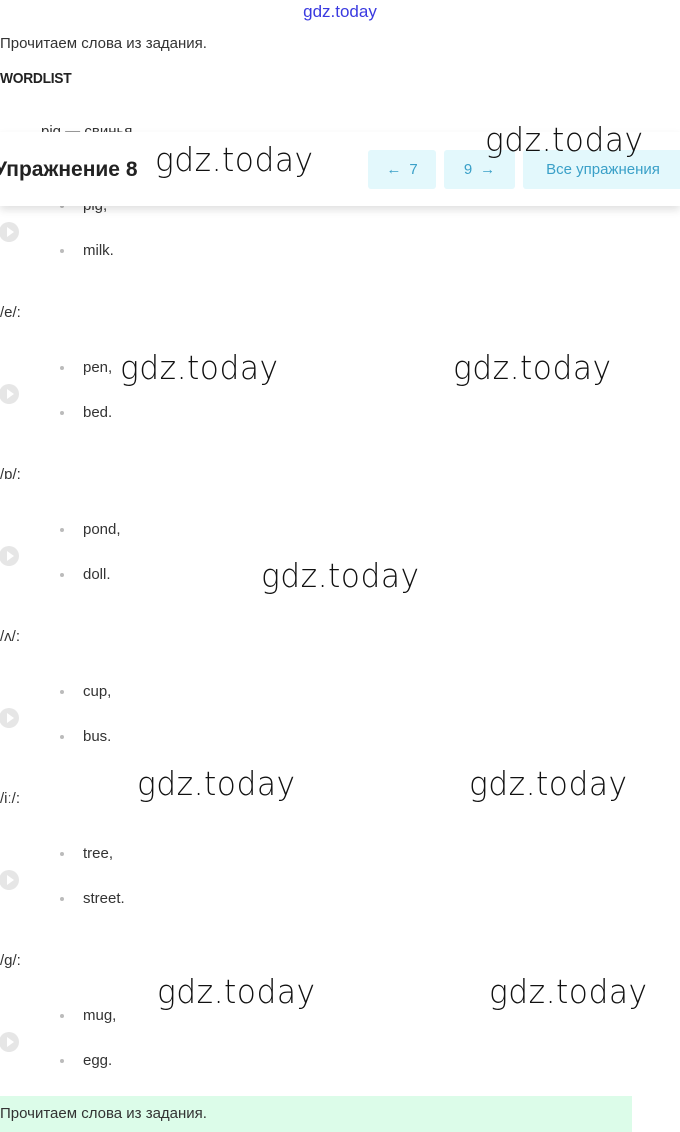 The height and width of the screenshot is (1132, 680). I want to click on word-text: milk., so click(98, 250).